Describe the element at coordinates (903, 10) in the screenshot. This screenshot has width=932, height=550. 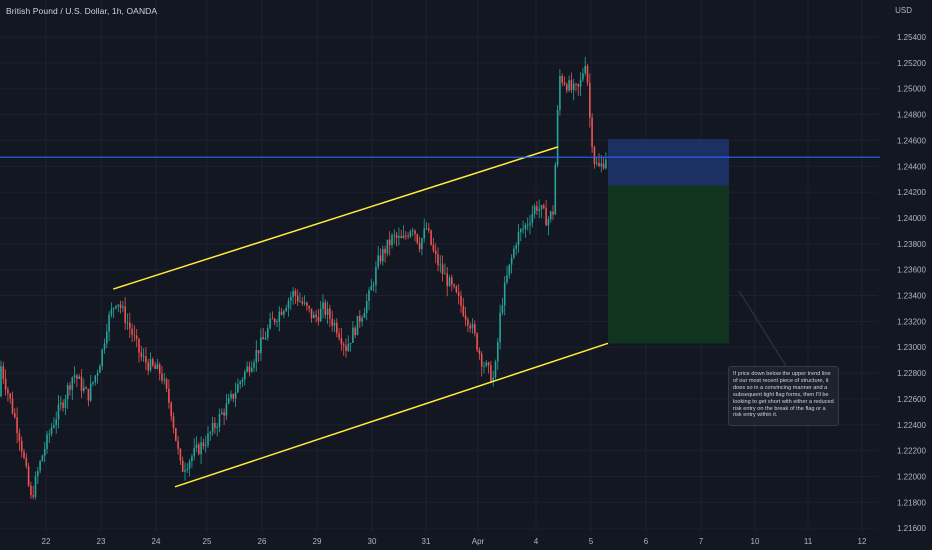
I see `currency-label: USD` at that location.